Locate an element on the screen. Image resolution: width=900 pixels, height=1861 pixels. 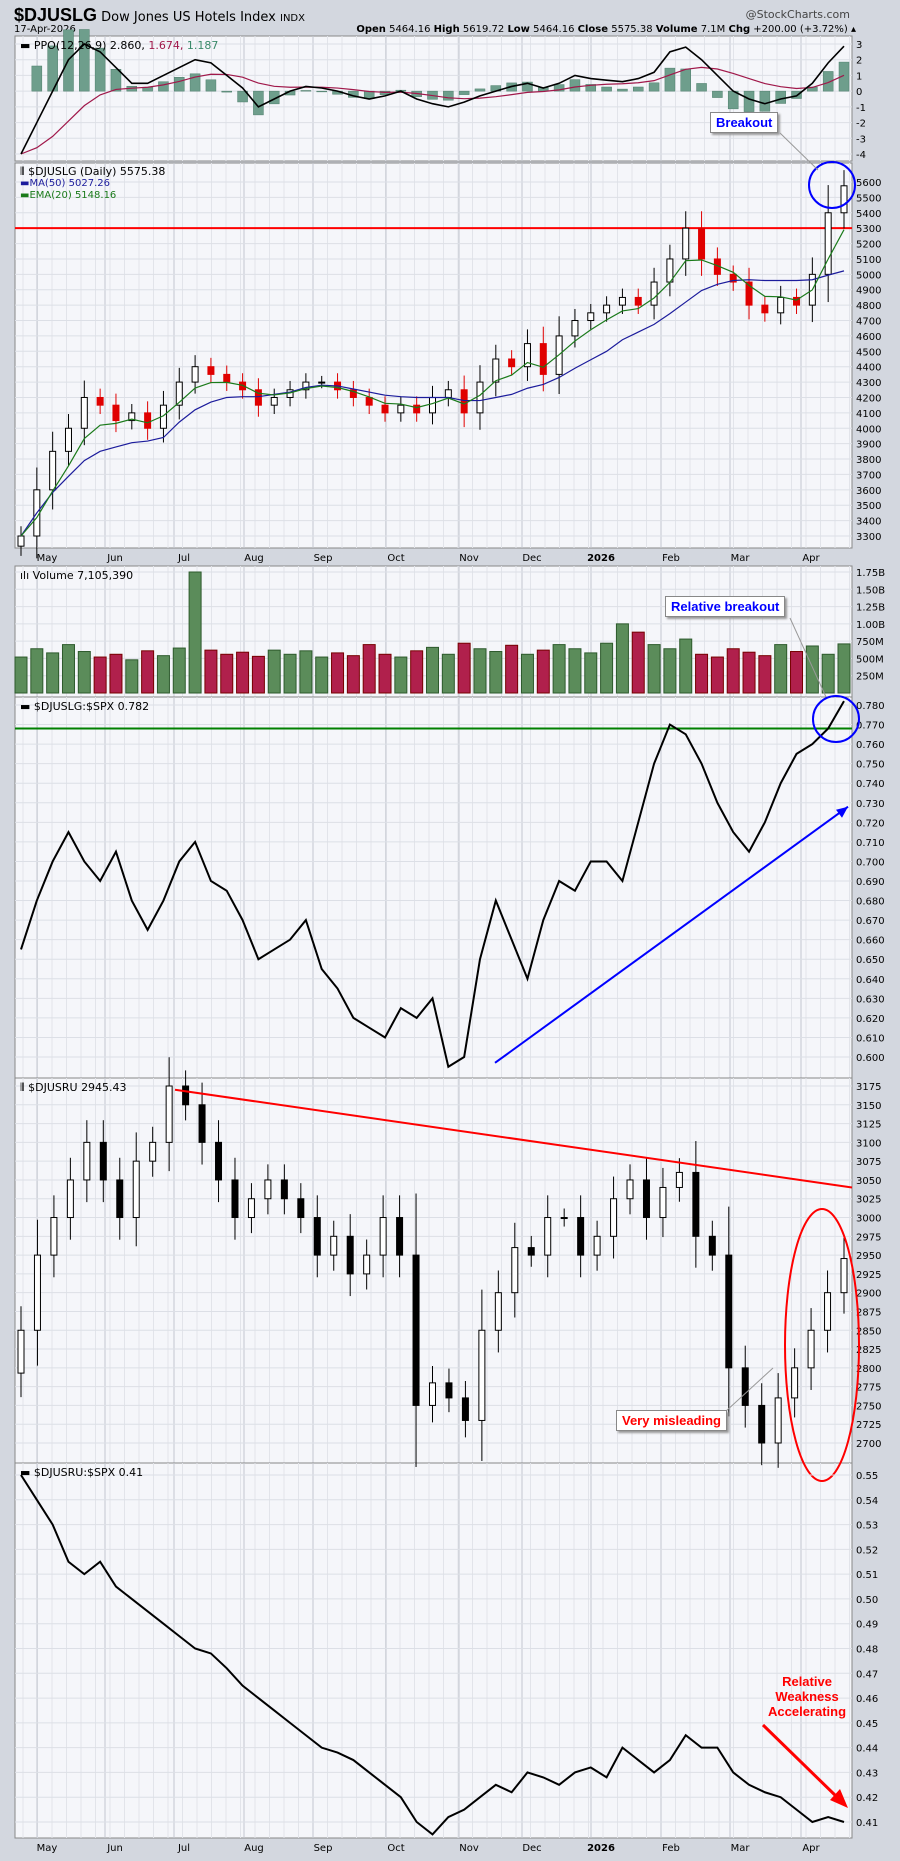
x-tick-label: 2026 is located at coordinates (601, 1848).